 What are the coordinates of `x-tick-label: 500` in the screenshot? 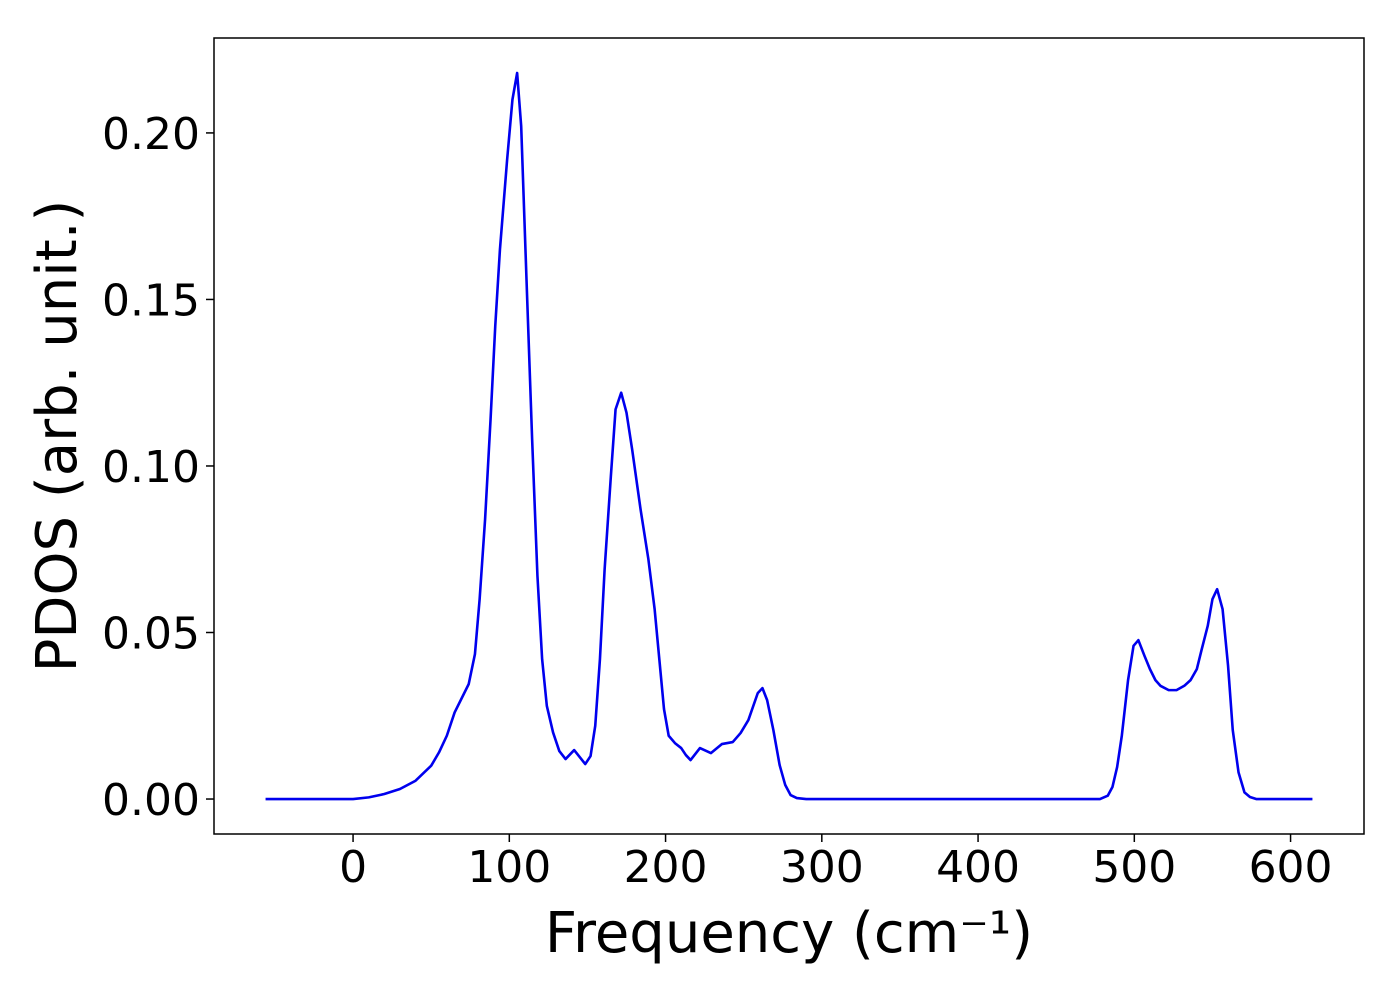 It's located at (1134, 867).